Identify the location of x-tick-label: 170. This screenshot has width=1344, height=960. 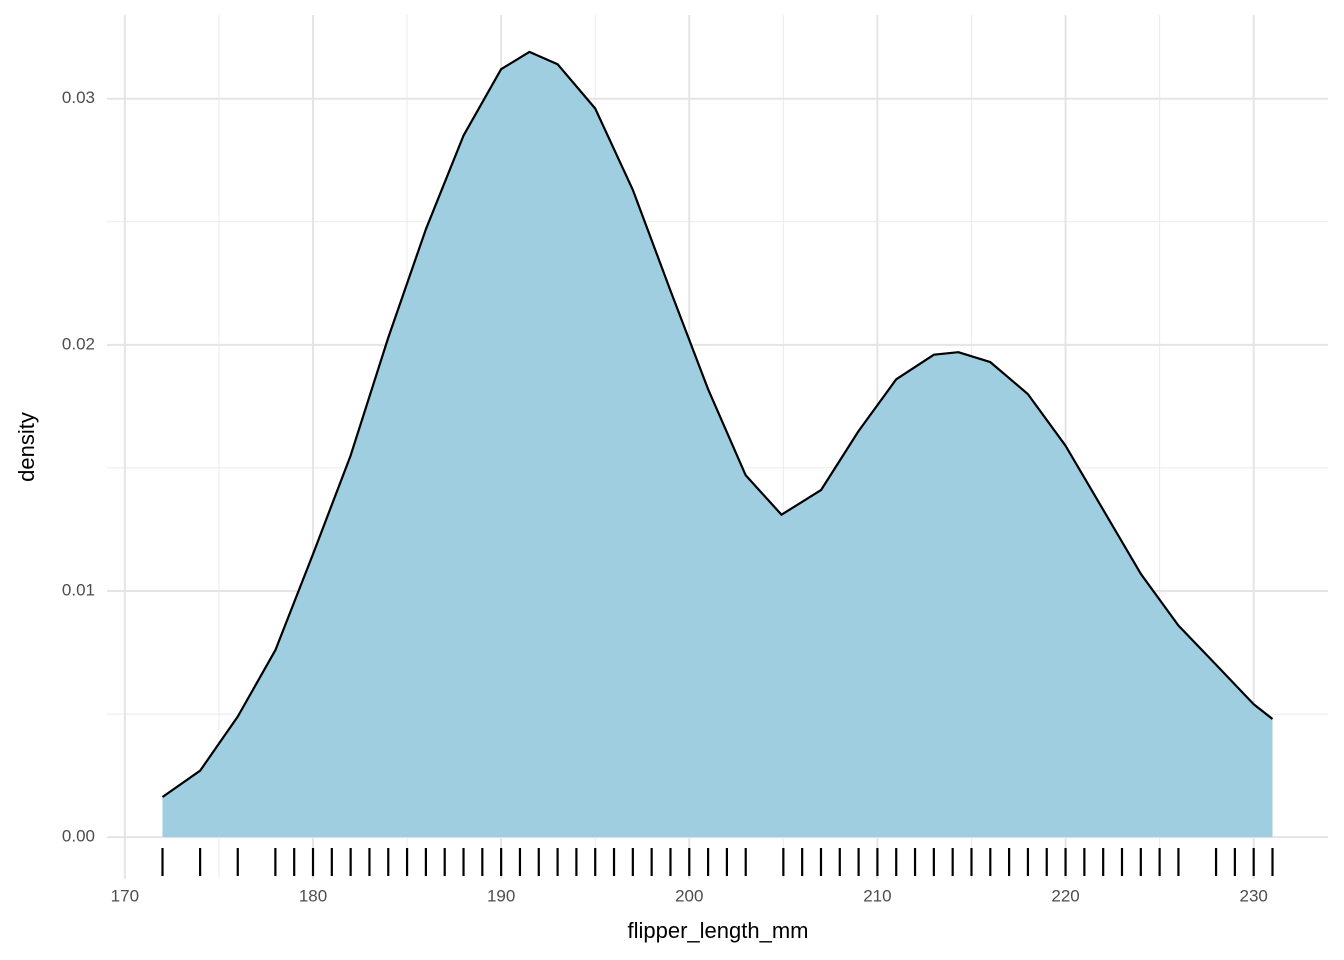
(125, 895).